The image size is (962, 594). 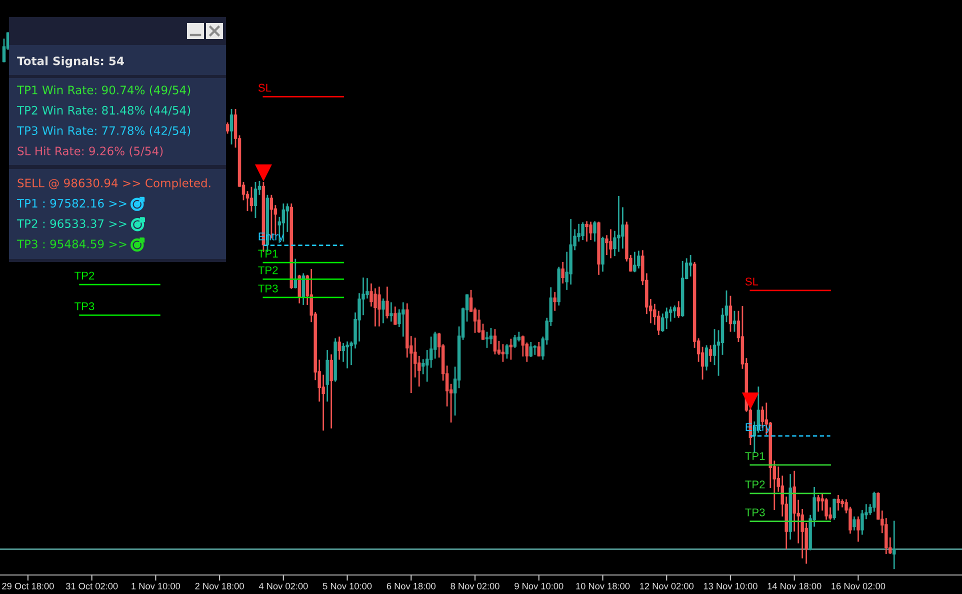 What do you see at coordinates (114, 184) in the screenshot?
I see `annotation: SELL @ 98630.94 >> Completed.` at bounding box center [114, 184].